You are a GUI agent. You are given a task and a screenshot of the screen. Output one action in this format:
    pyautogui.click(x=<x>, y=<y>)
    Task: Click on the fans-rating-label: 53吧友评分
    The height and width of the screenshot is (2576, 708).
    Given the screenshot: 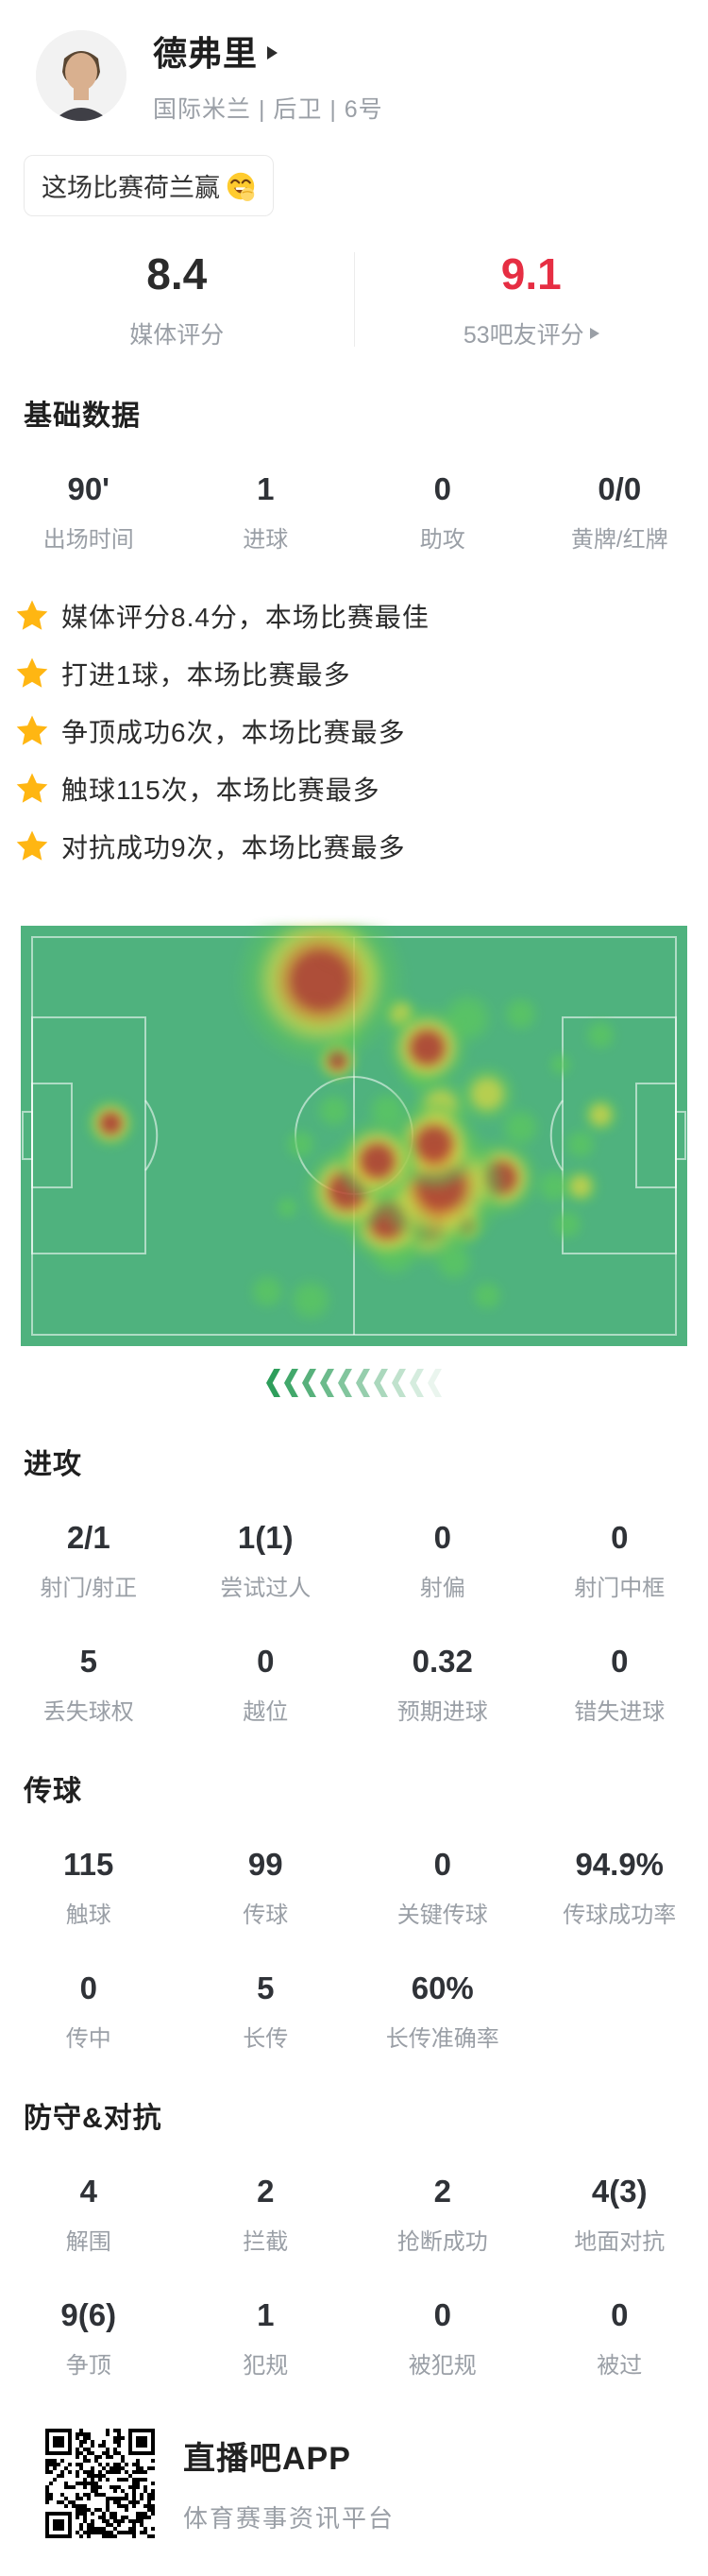 What is the action you would take?
    pyautogui.click(x=524, y=333)
    